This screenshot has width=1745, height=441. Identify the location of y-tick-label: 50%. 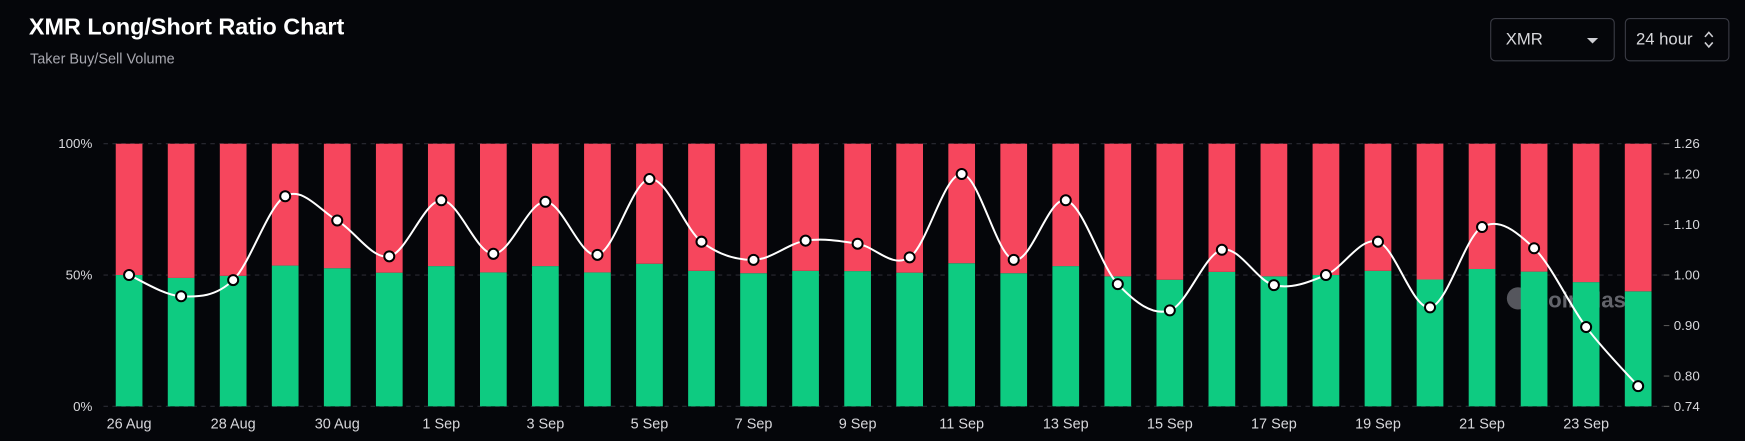
(79, 274).